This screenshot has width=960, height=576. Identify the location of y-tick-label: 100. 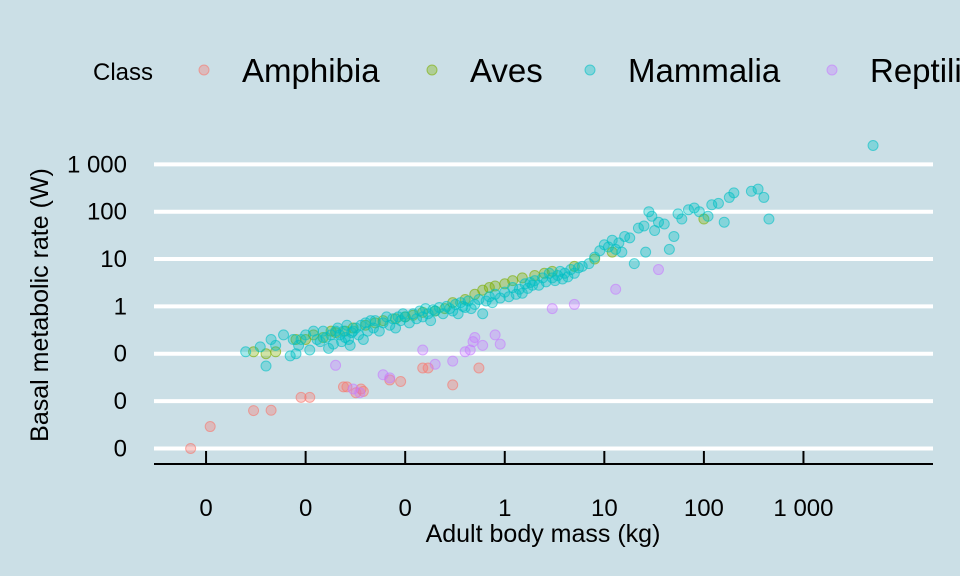
(107, 212).